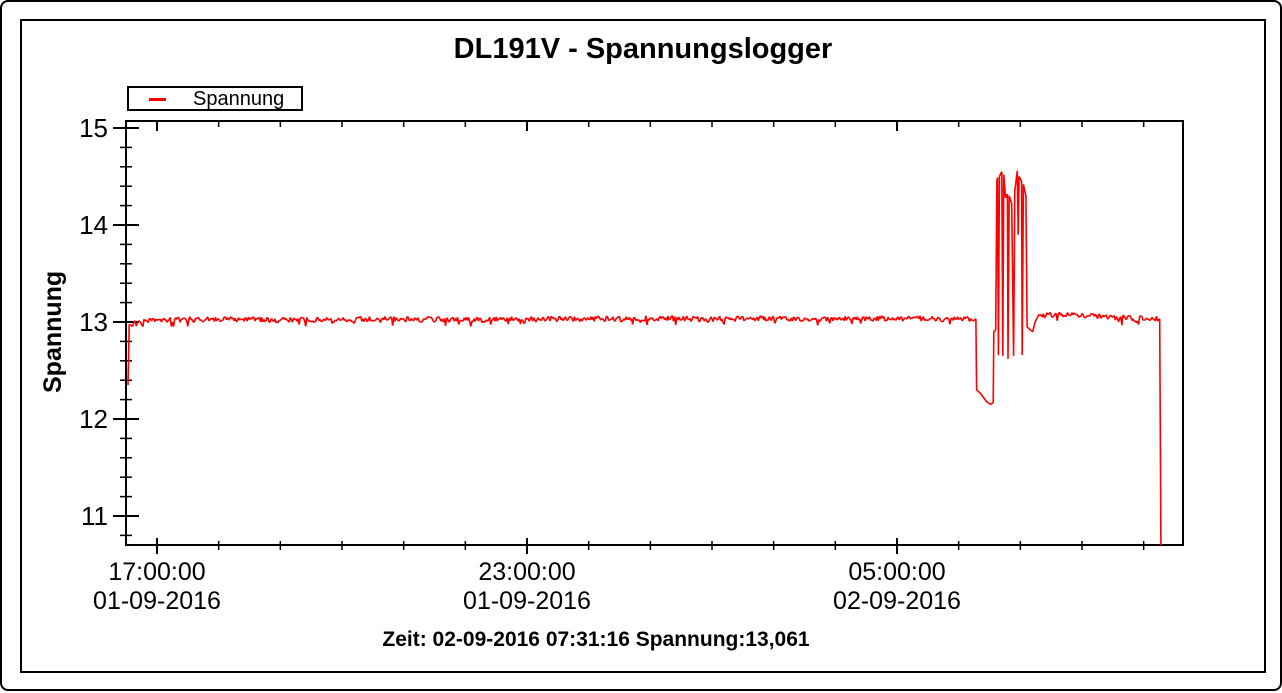  Describe the element at coordinates (897, 572) in the screenshot. I see `x-tick-time: 05:00:00` at that location.